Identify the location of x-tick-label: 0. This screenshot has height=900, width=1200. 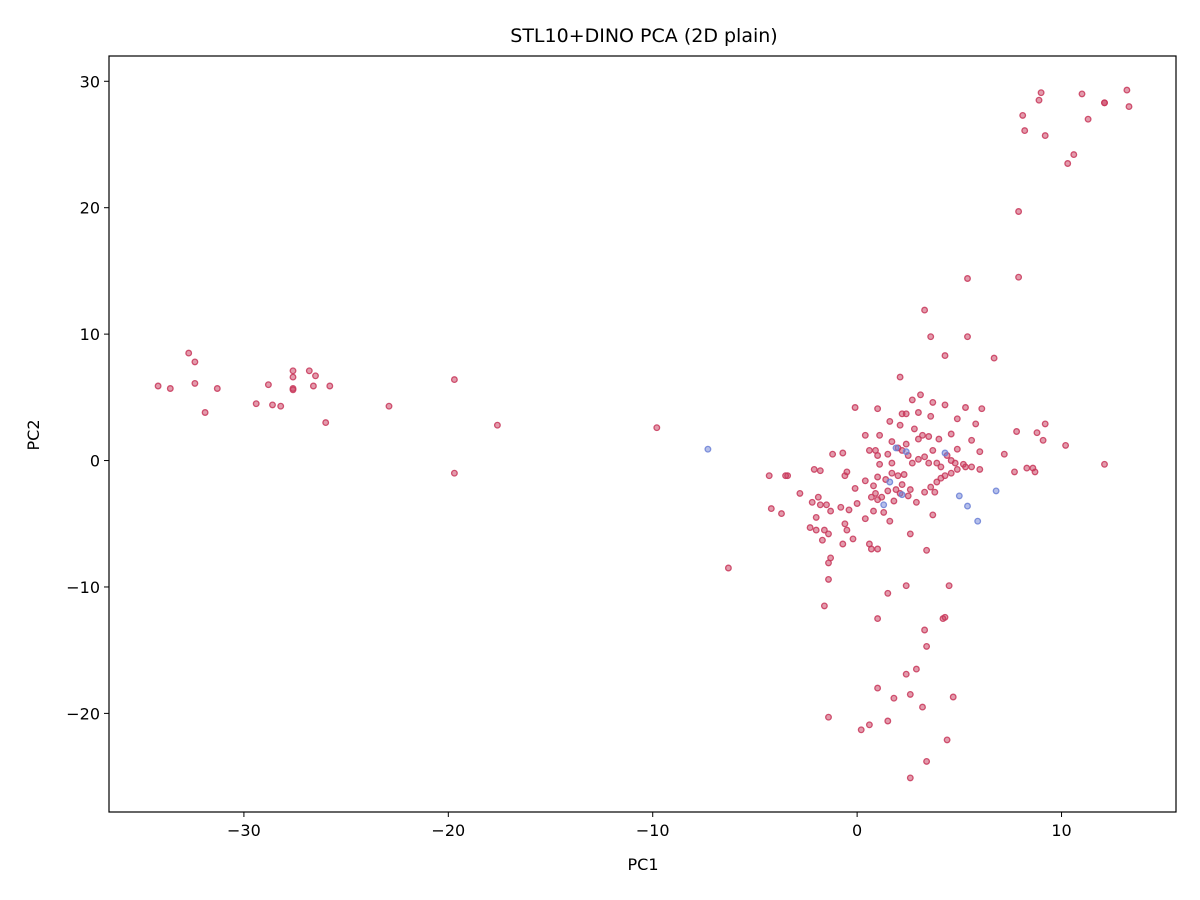
(857, 830).